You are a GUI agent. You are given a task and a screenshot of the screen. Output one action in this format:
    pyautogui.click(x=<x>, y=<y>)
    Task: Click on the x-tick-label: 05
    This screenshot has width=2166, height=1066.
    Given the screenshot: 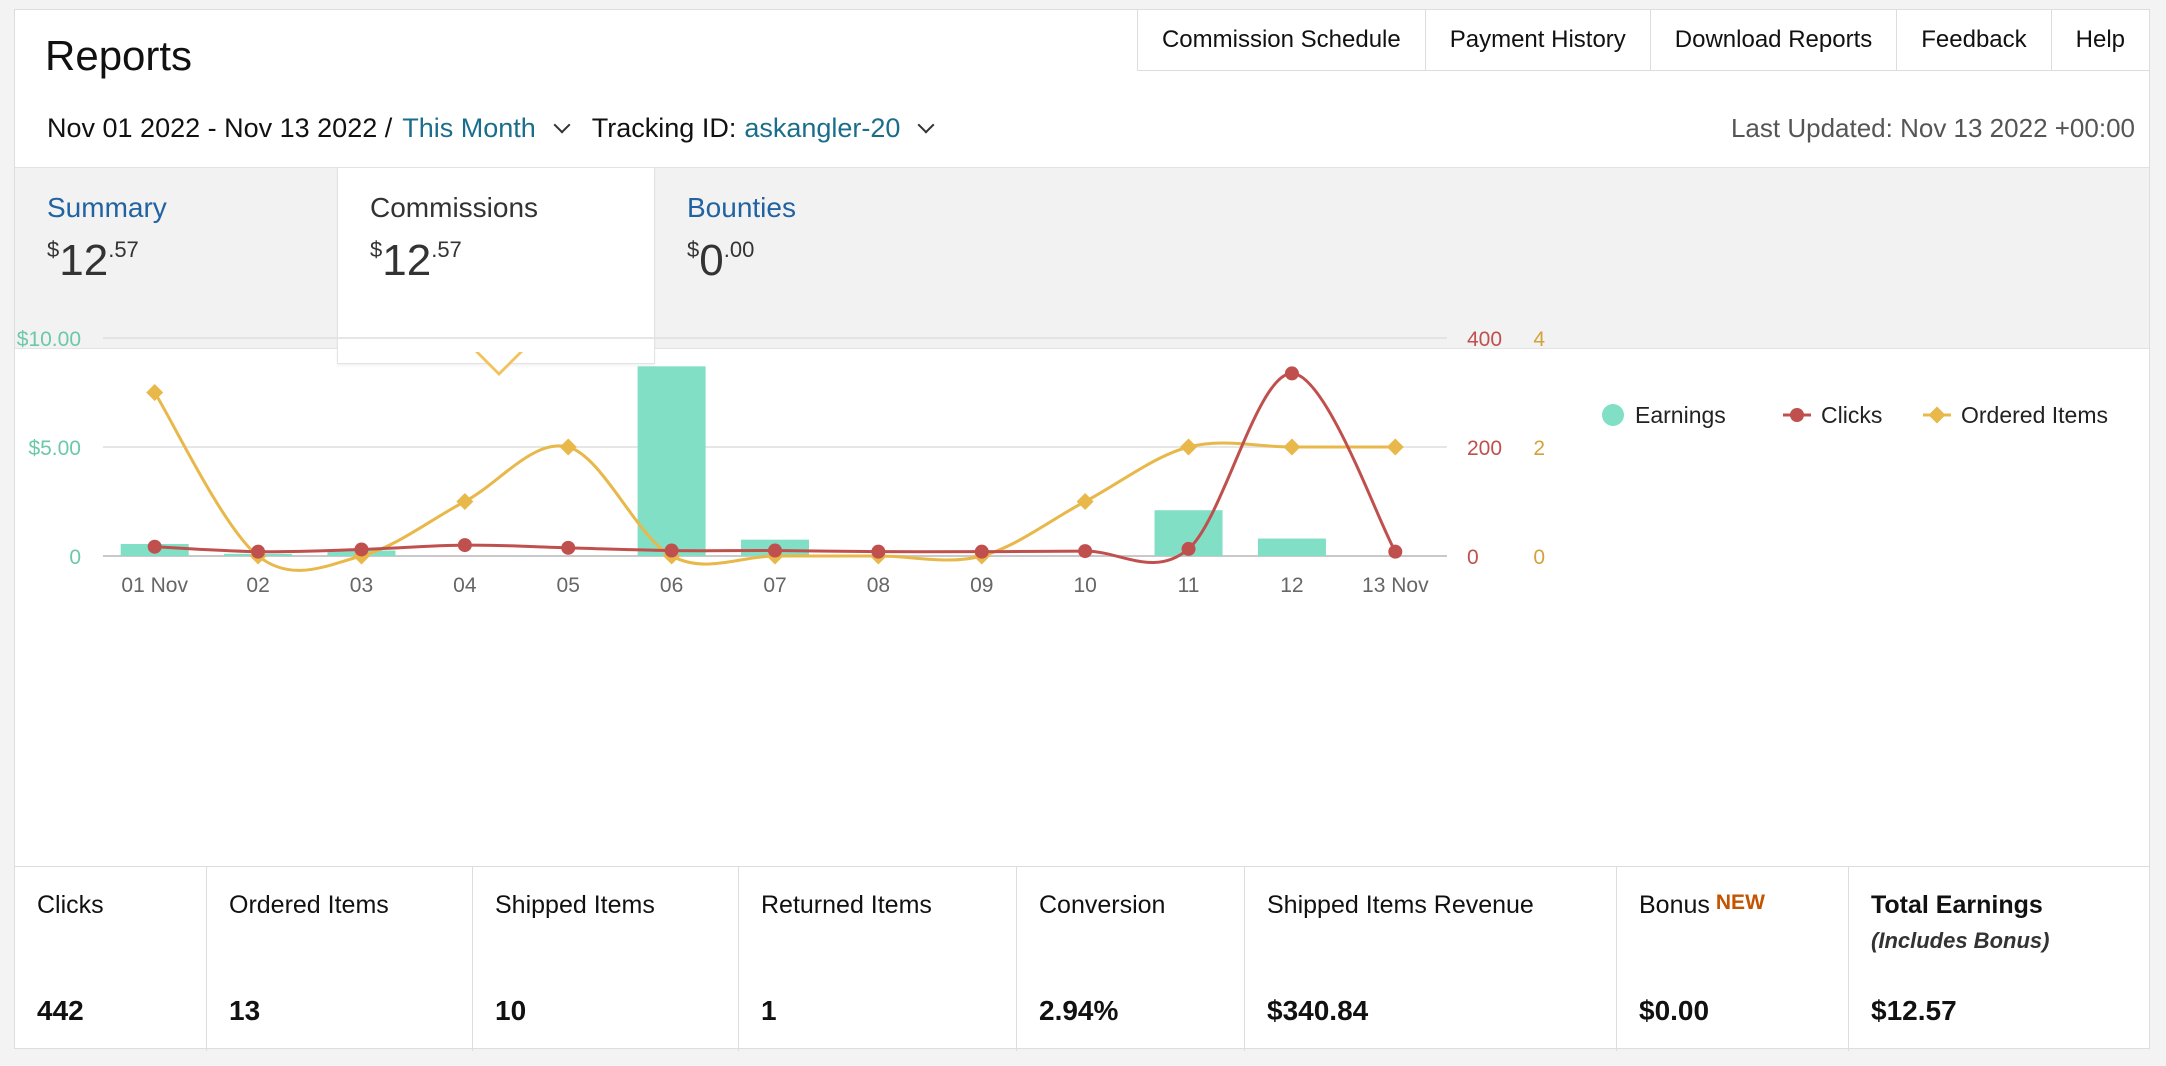 What is the action you would take?
    pyautogui.click(x=568, y=585)
    